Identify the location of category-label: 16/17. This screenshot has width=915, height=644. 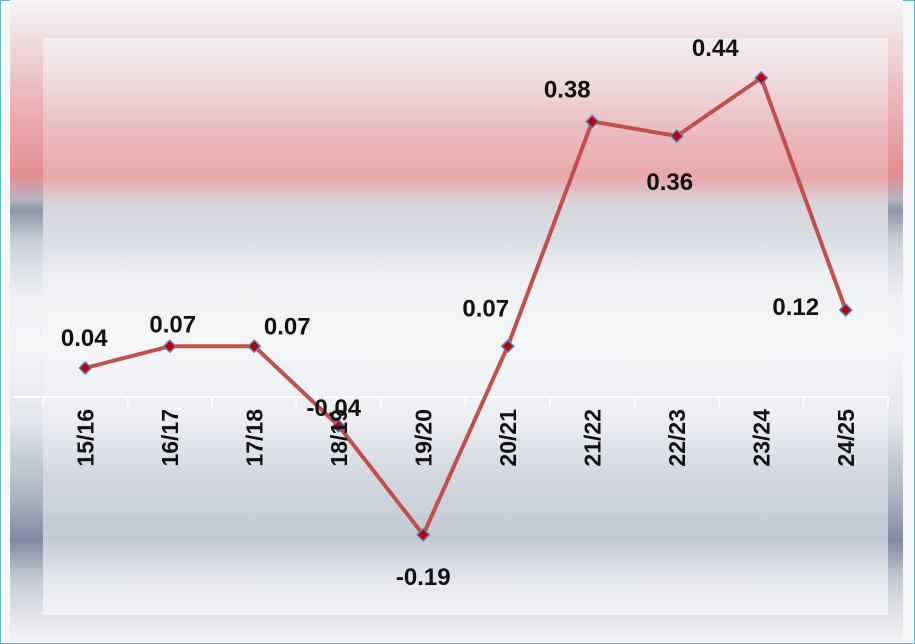
(170, 438).